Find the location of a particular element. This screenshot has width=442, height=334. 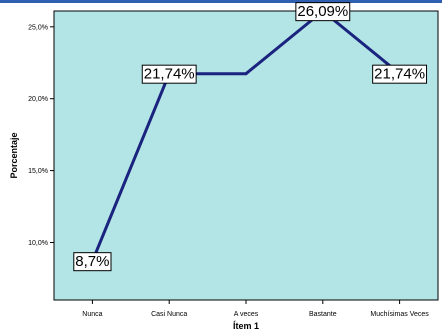

data-label-text: 26,09% is located at coordinates (322, 11).